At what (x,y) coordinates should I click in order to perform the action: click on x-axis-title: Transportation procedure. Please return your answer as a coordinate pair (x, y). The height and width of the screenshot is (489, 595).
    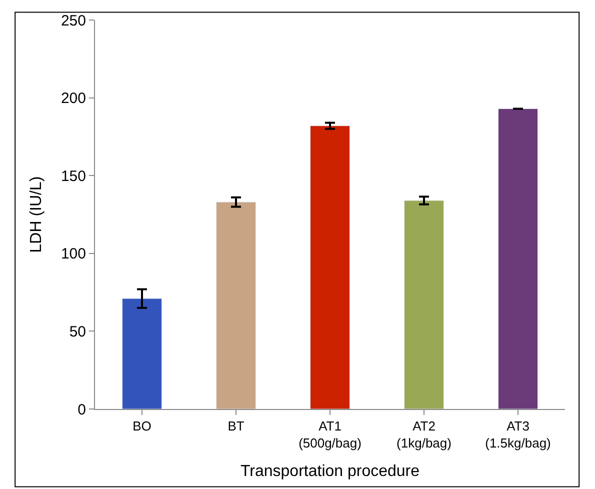
    Looking at the image, I should click on (330, 471).